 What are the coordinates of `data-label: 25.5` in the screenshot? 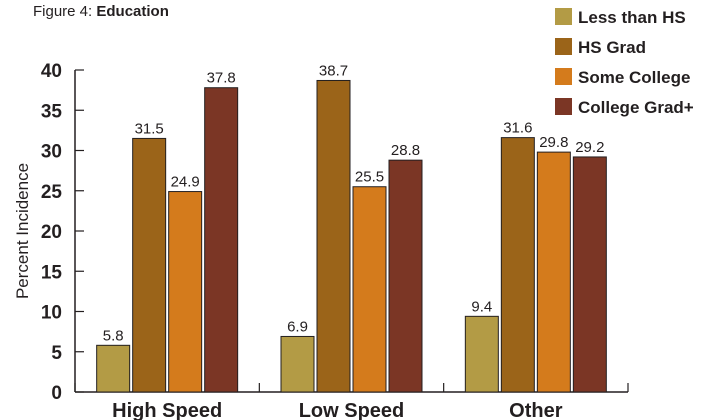 It's located at (369, 177).